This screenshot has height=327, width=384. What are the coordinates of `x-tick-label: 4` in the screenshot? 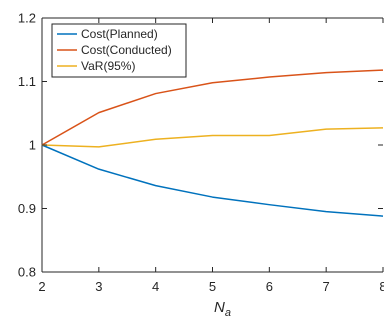 It's located at (155, 286).